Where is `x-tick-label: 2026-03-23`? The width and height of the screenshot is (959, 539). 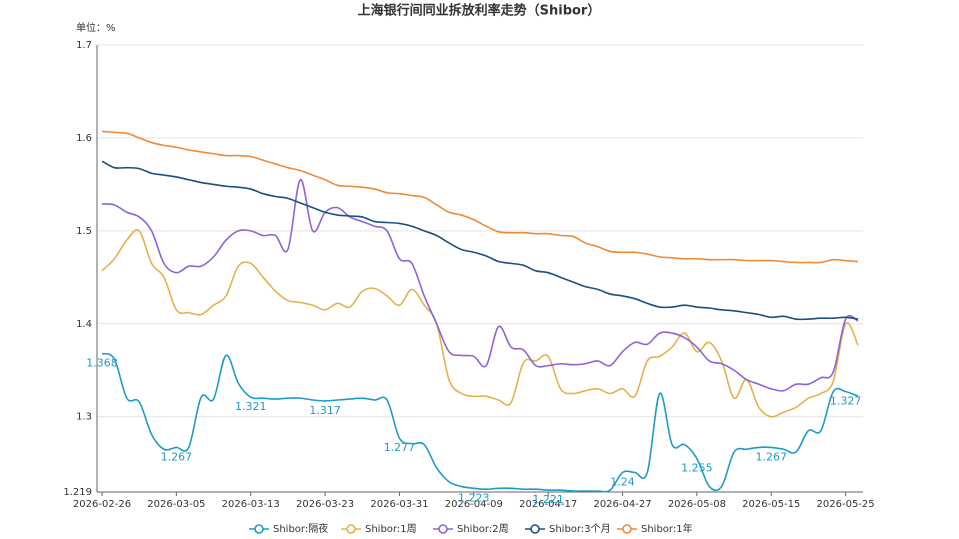 x-tick-label: 2026-03-23 is located at coordinates (325, 504).